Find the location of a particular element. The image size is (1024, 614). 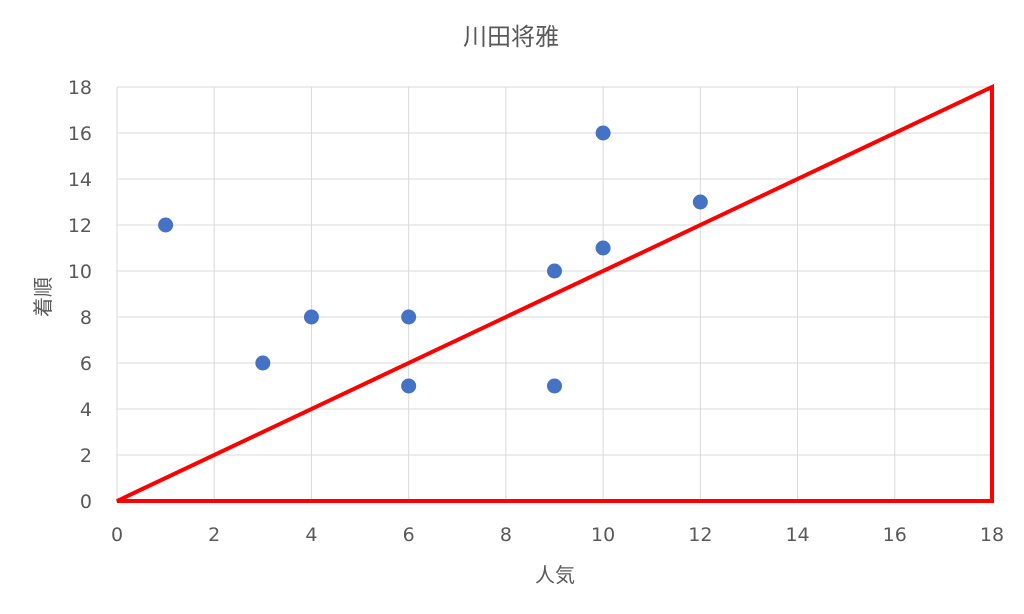

x-tick-label: 8 is located at coordinates (506, 535).